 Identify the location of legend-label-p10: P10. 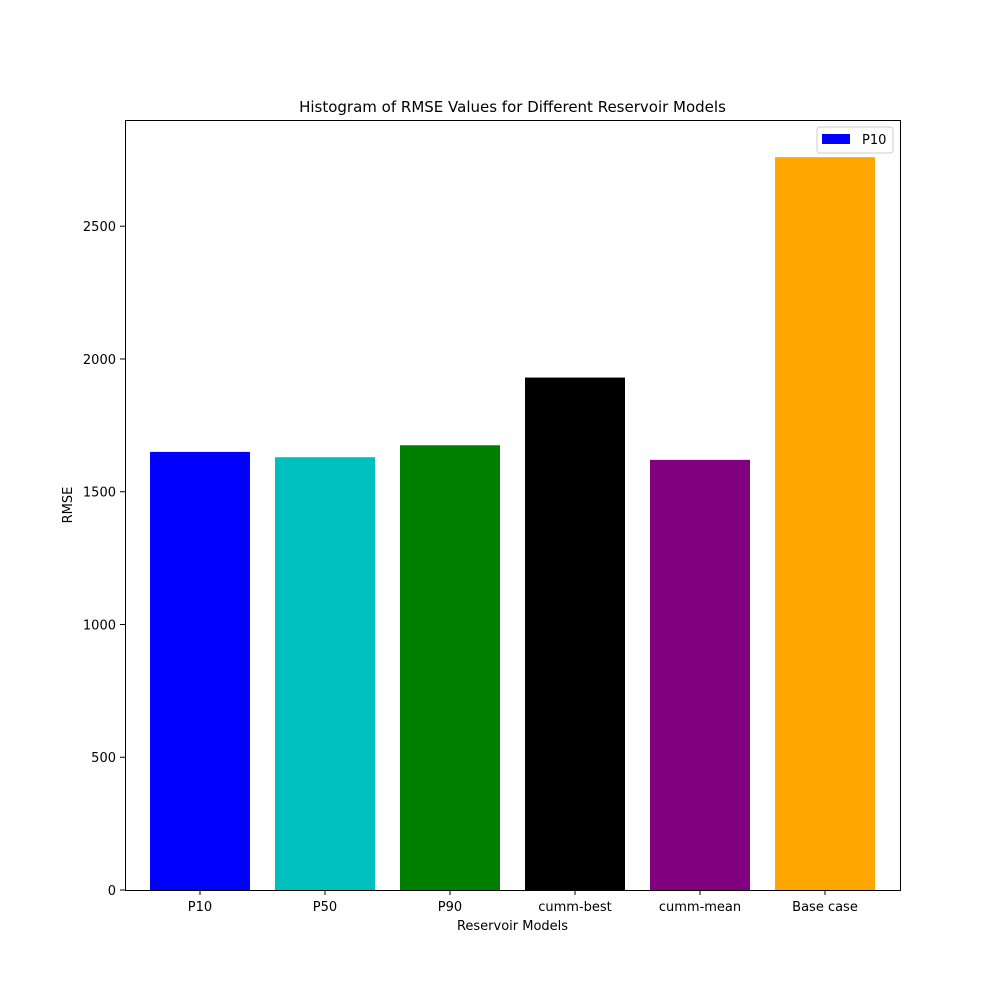
(874, 140).